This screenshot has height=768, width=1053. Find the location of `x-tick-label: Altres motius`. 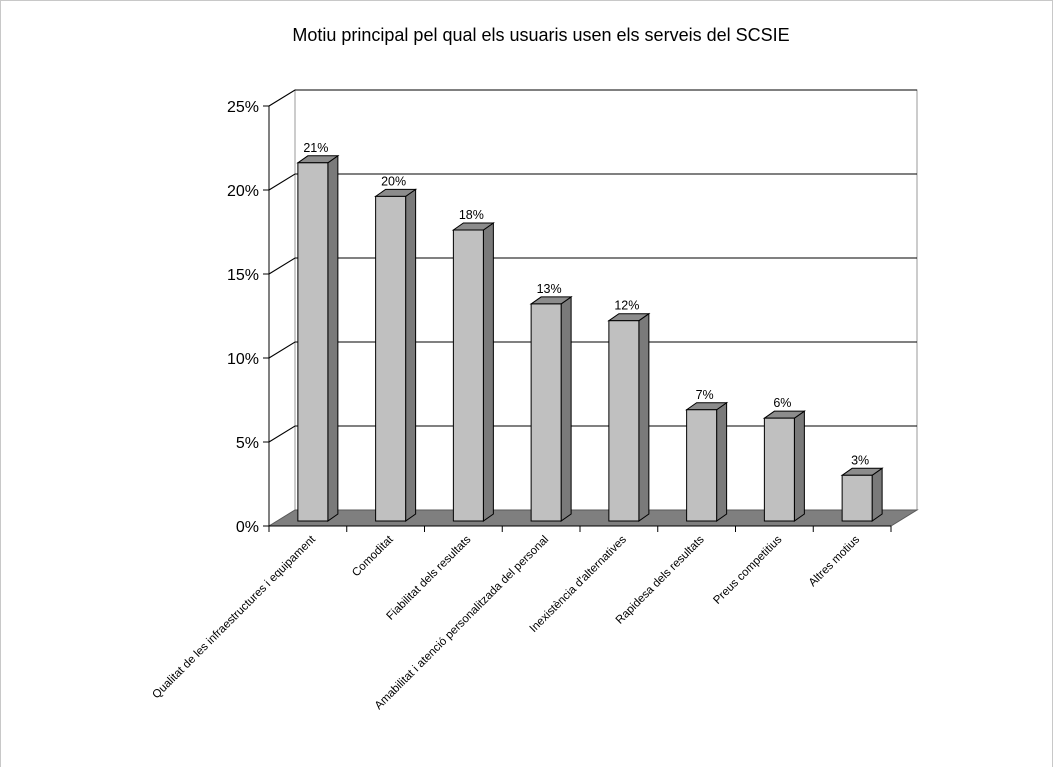

x-tick-label: Altres motius is located at coordinates (835, 561).